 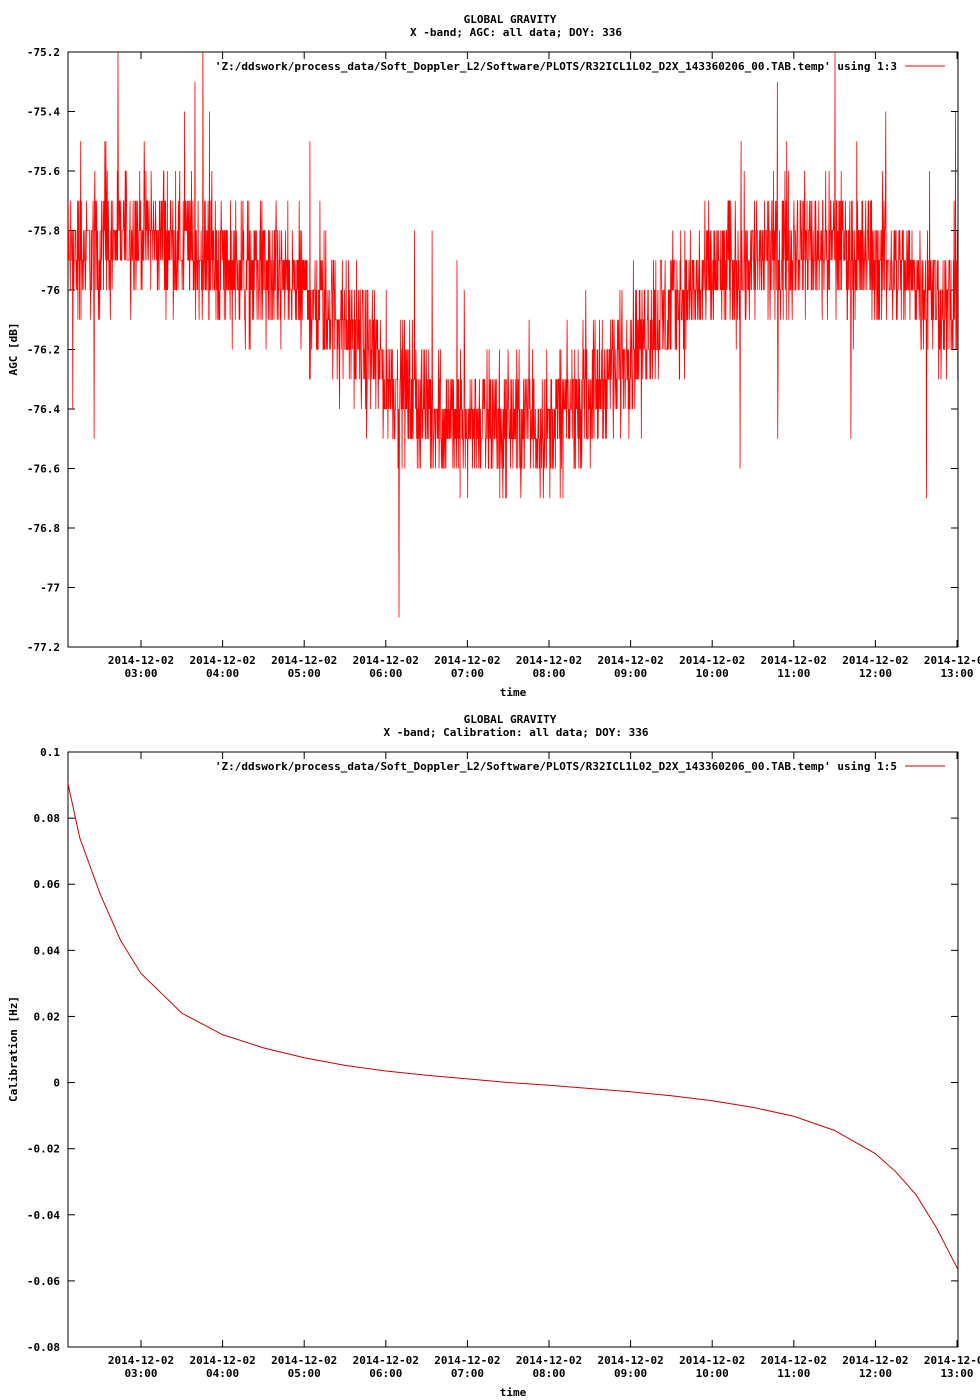 I want to click on agc-x-tick-time: 04:00, so click(x=222, y=673).